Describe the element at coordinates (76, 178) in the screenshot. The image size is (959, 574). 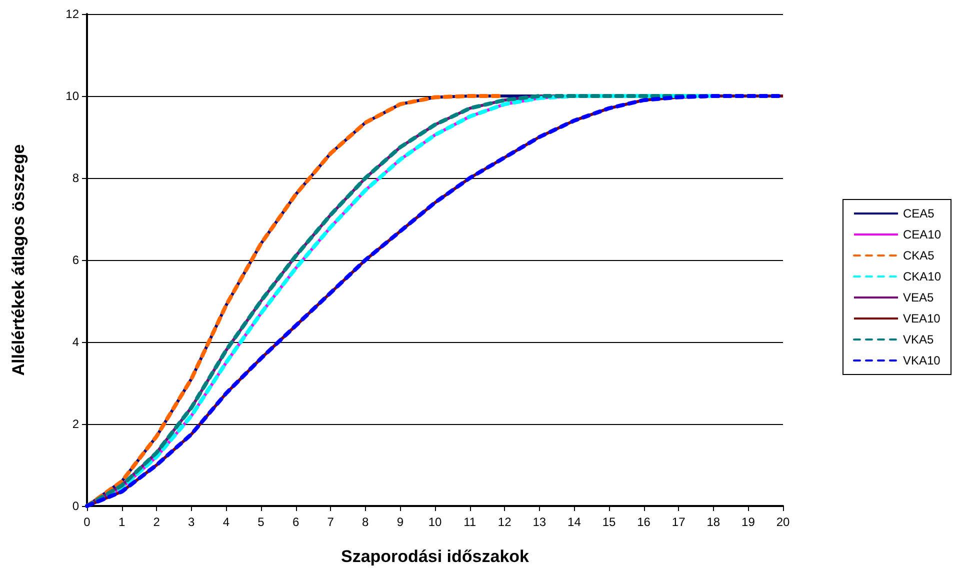
I see `y-tick-label: 8` at that location.